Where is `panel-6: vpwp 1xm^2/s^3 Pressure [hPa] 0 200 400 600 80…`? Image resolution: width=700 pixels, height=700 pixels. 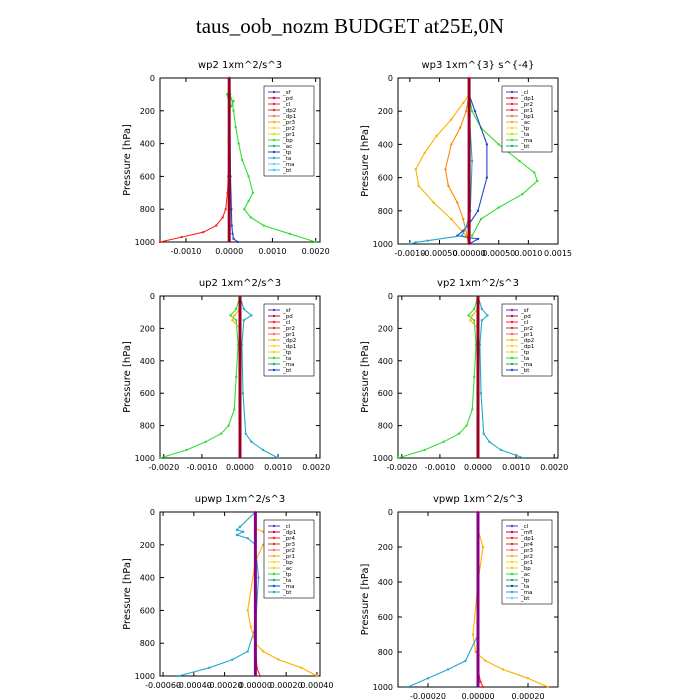
panel-6: vpwp 1xm^2/s^3 Pressure [hPa] 0 200 400 600 80… is located at coordinates (459, 597).